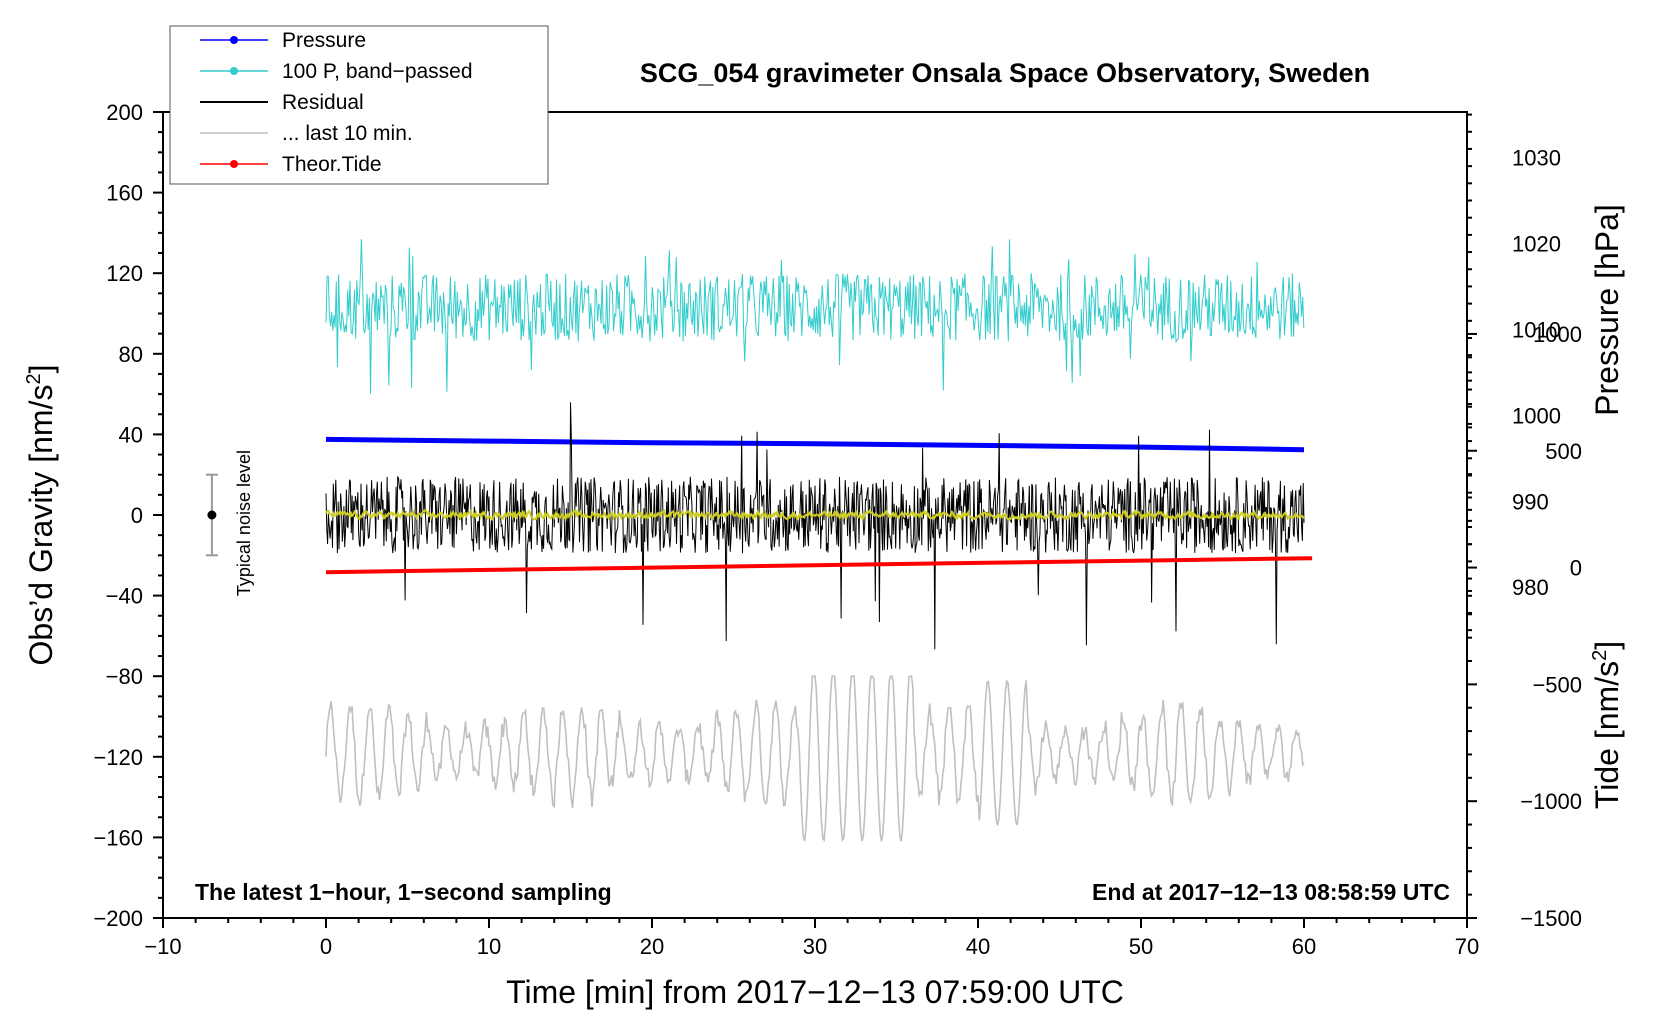 This screenshot has height=1025, width=1660. I want to click on series-band-passed-pressure, so click(815, 316).